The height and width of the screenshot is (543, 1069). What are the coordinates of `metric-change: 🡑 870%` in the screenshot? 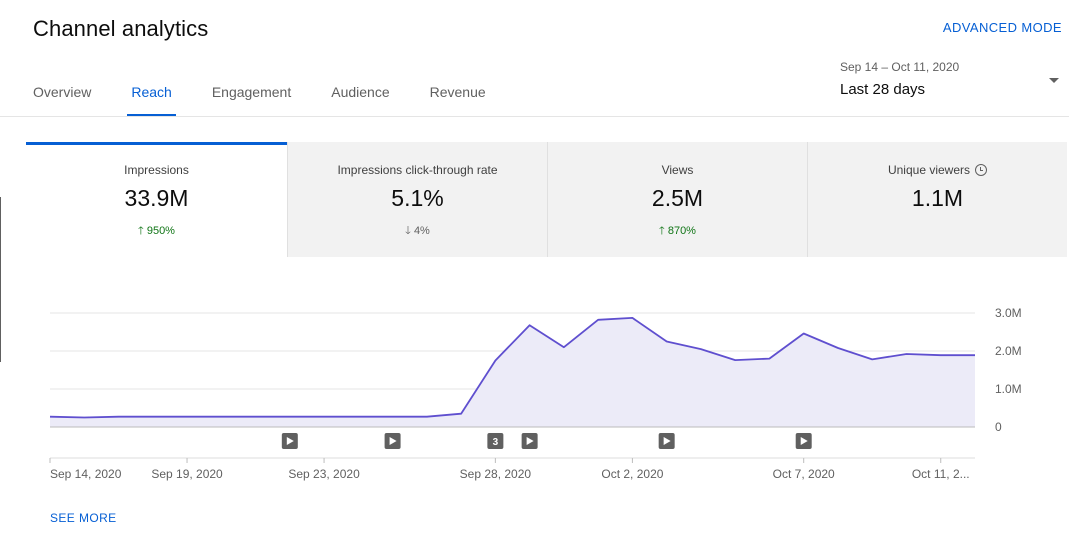 It's located at (677, 231).